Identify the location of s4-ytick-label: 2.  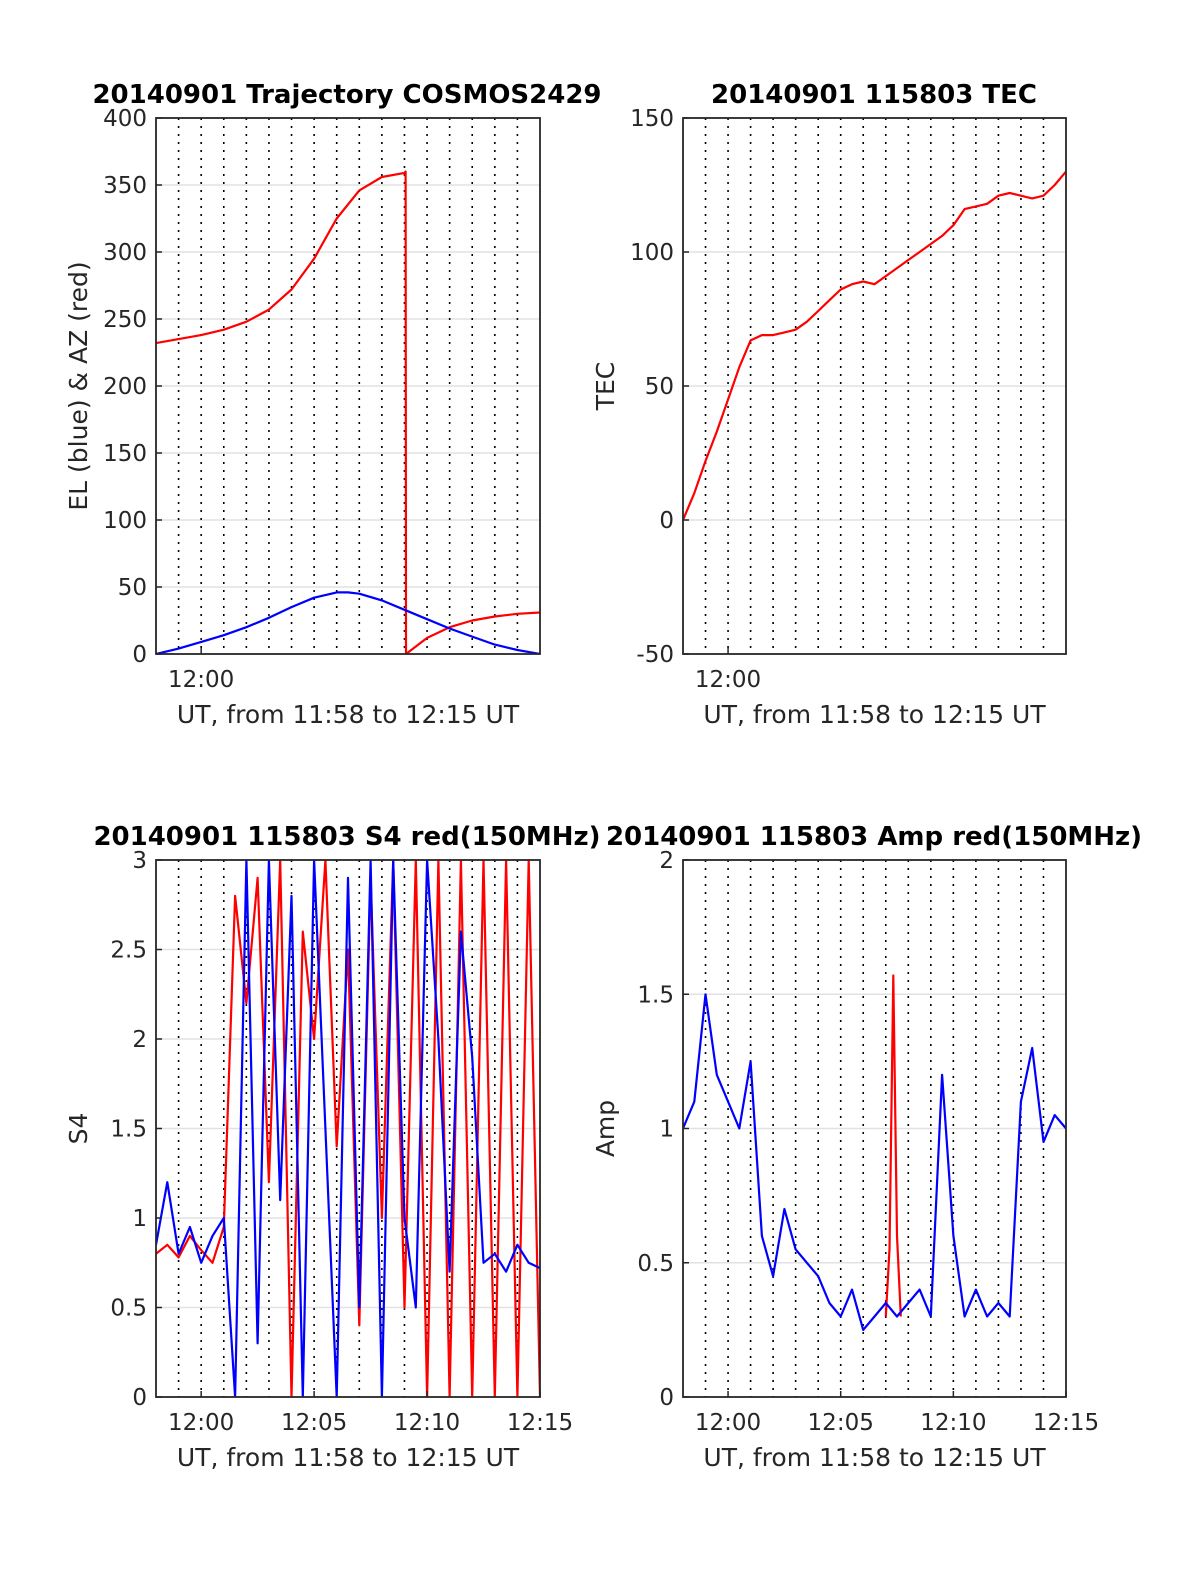
(139, 1040).